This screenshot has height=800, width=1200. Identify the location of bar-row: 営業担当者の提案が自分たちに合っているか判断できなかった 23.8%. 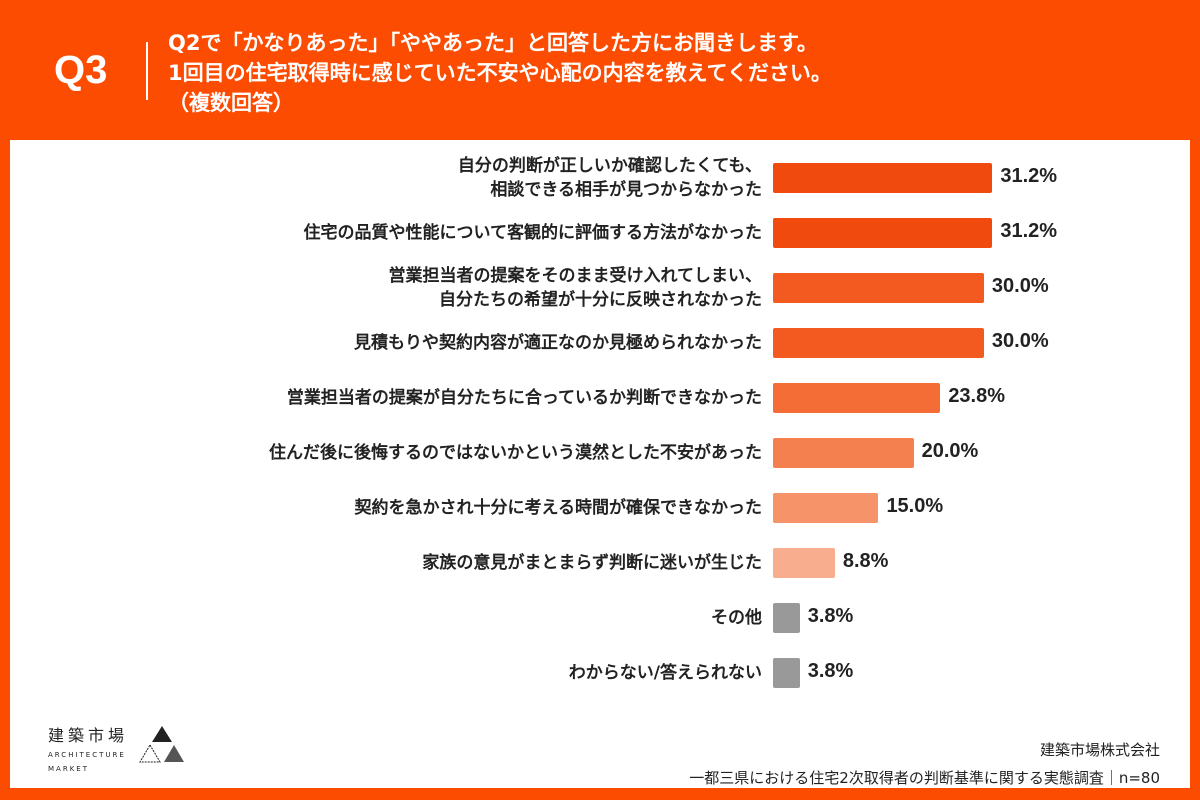
(600, 398).